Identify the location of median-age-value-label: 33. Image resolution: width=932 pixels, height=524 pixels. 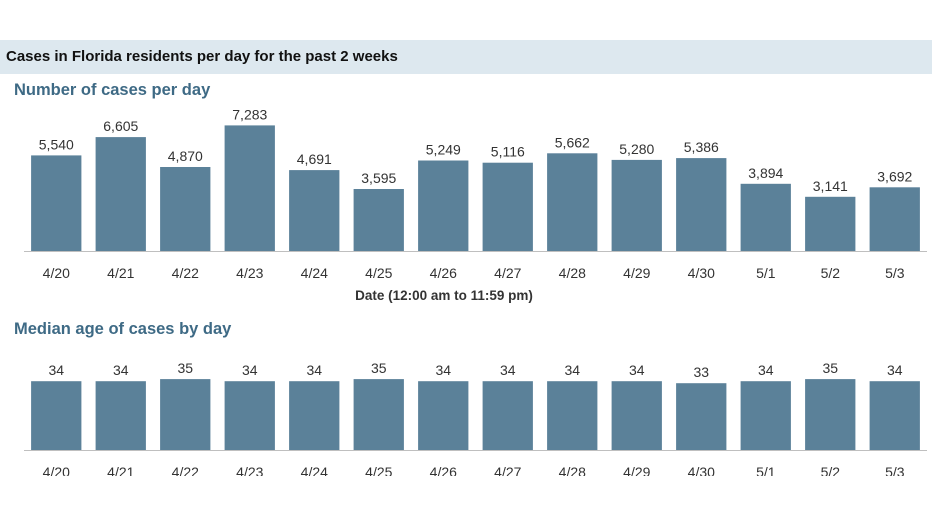
(702, 372).